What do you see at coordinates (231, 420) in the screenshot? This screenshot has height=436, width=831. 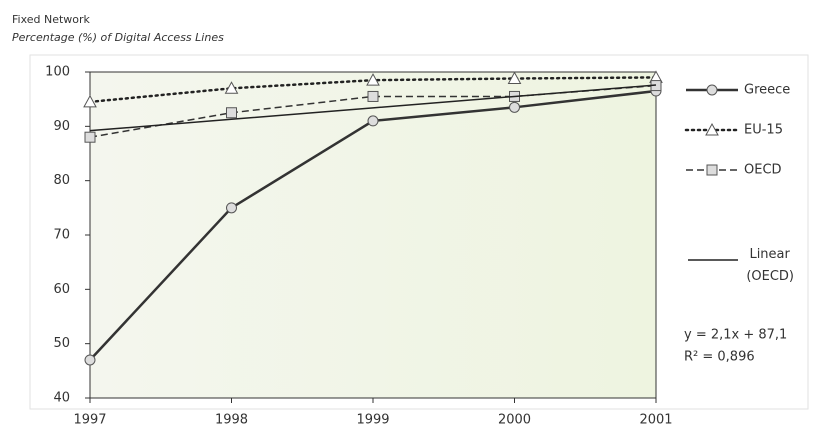 I see `x-tick-label: 1998` at bounding box center [231, 420].